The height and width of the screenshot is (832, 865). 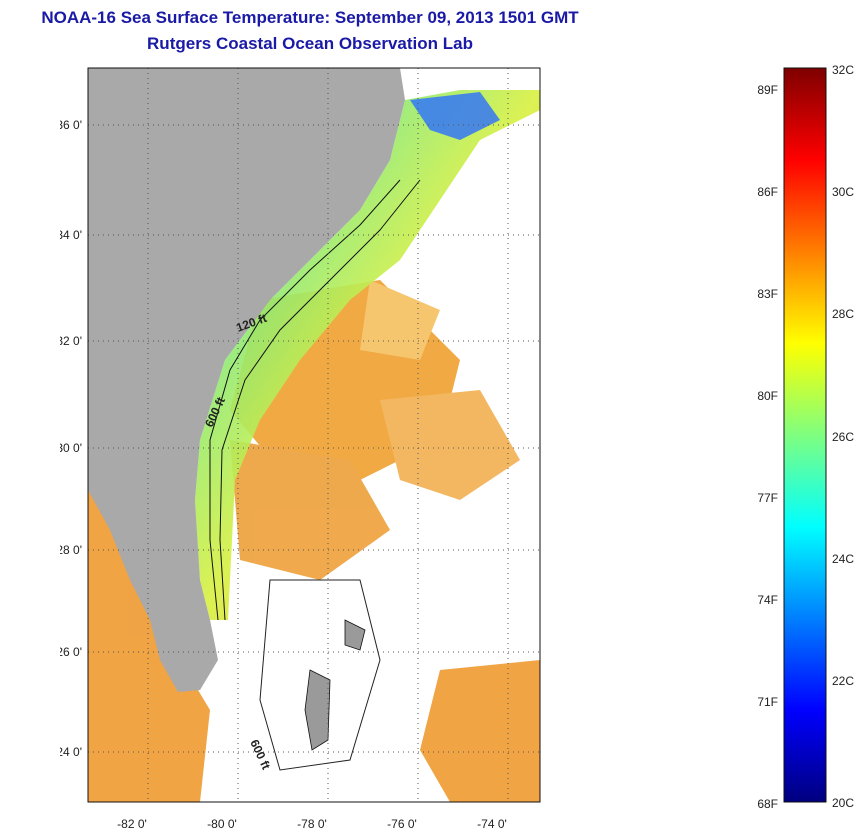 I want to click on fahrenheit-labels: 89F 86F 83F 80F 77F 74F 71F 68F, so click(x=767, y=447).